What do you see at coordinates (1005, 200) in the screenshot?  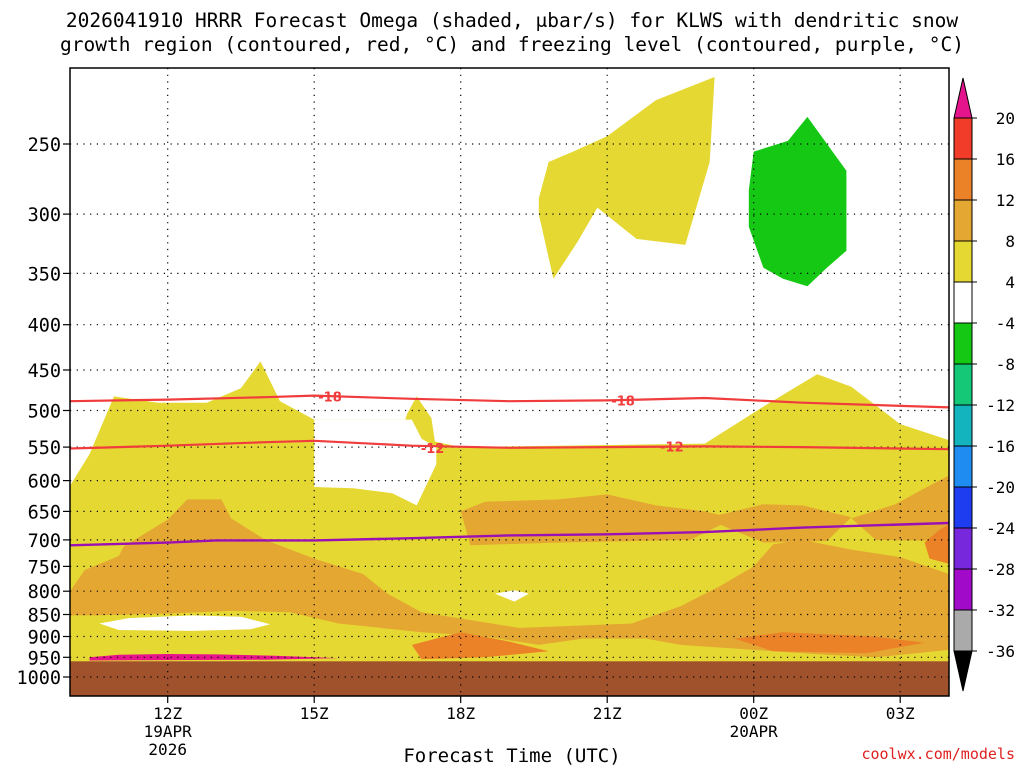 I see `colorbar-label-2: 12` at bounding box center [1005, 200].